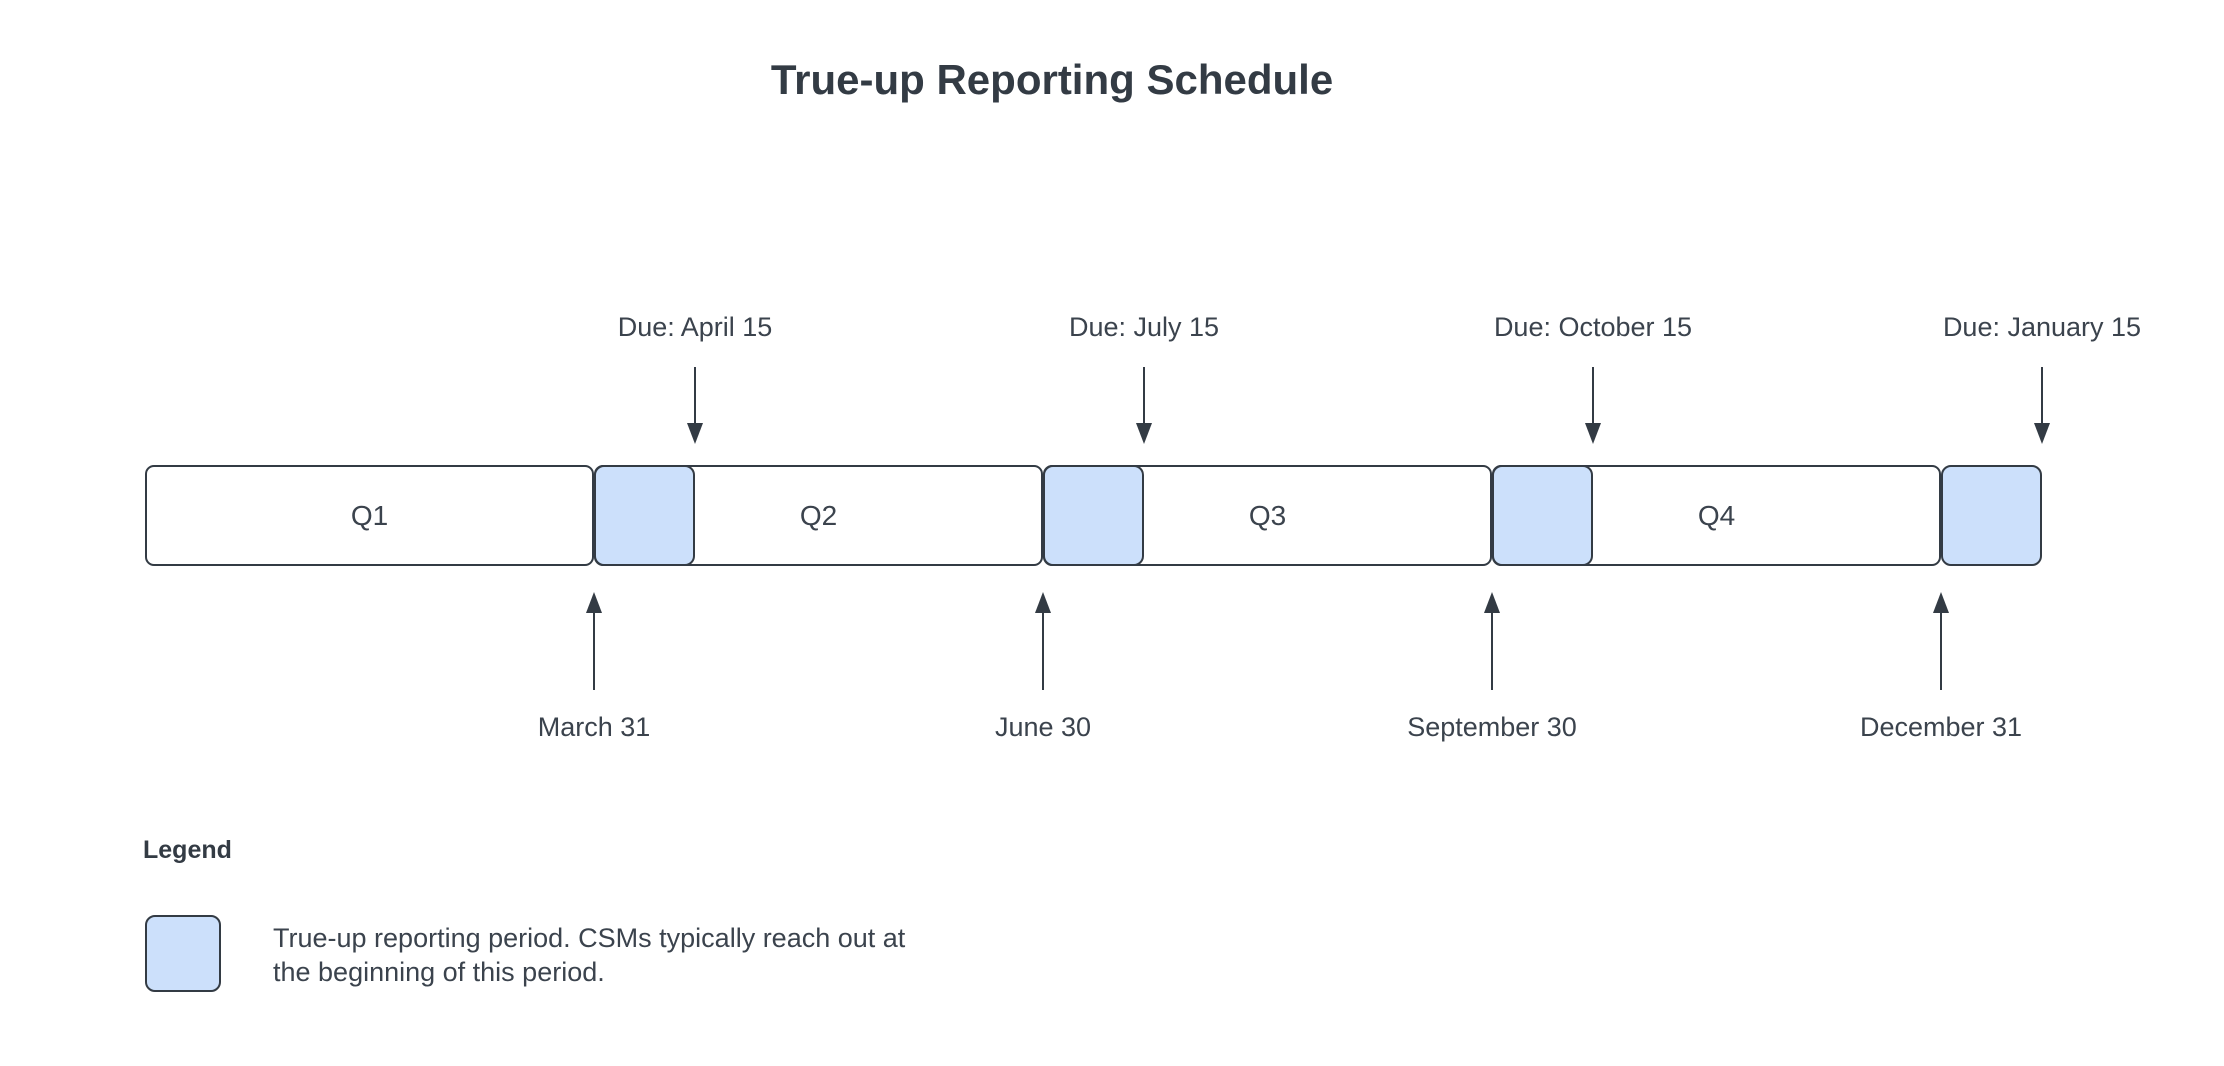 This screenshot has width=2224, height=1066. I want to click on quarter-end-label-q3: September 30, so click(1492, 727).